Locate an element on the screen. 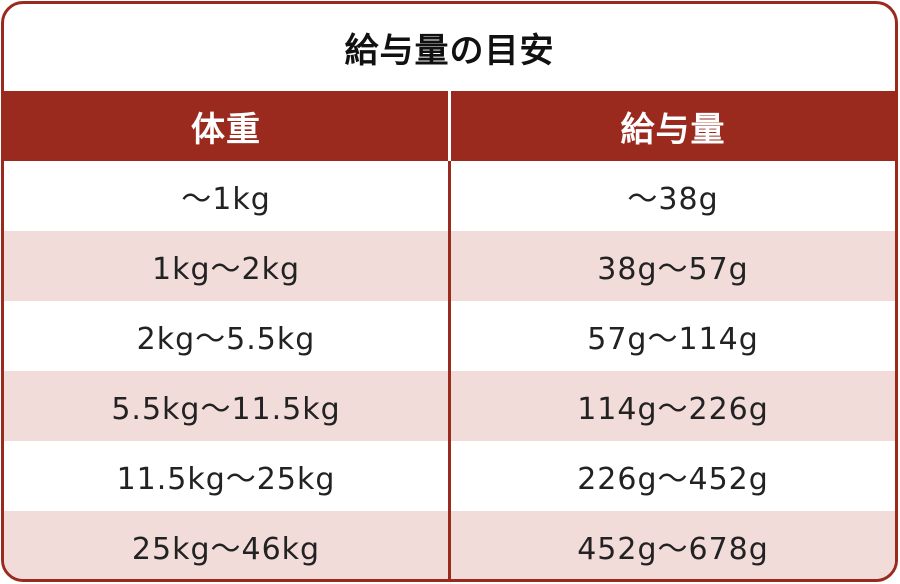  header-amount: 給与量 is located at coordinates (673, 129).